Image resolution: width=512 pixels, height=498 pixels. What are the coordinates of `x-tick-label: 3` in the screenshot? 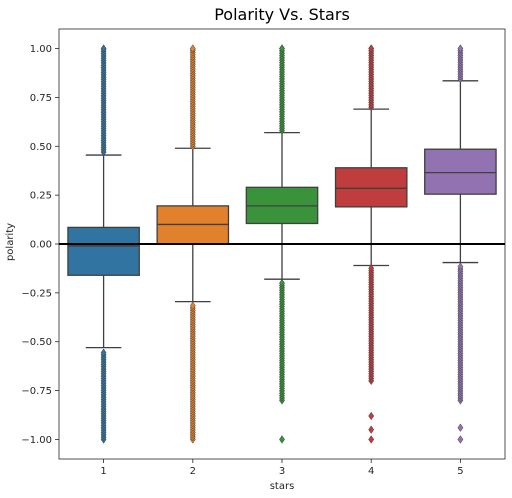 It's located at (282, 471).